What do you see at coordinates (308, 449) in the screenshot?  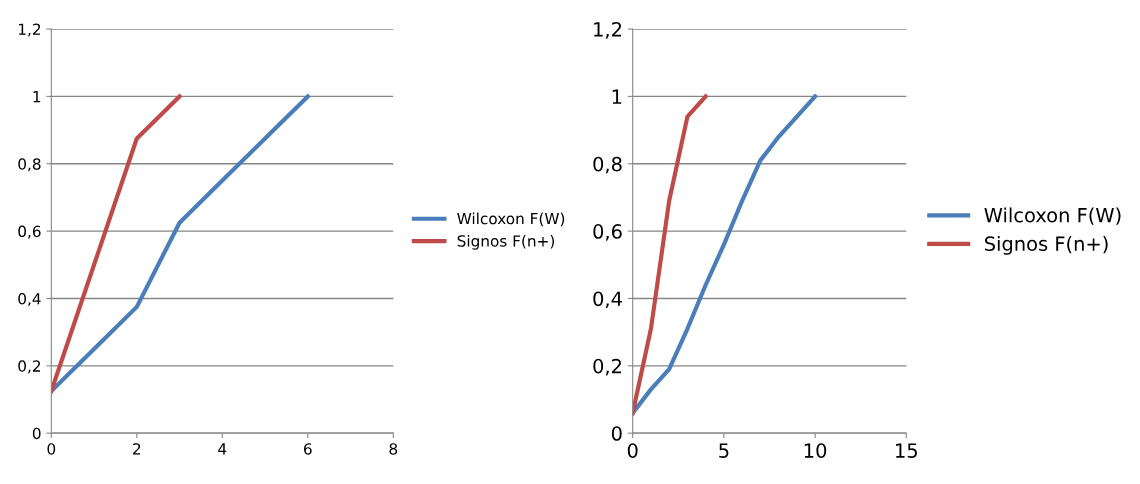 I see `x-tick-label: 6` at bounding box center [308, 449].